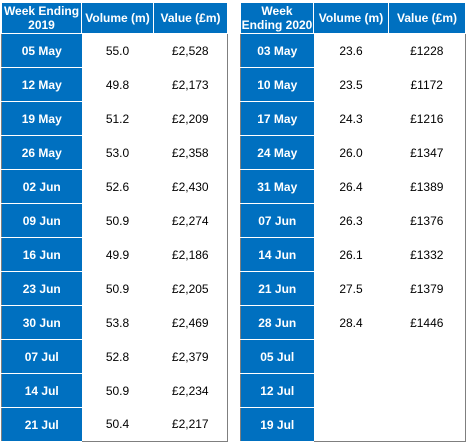  Describe the element at coordinates (277, 288) in the screenshot. I see `week-cell: 21 Jun` at that location.